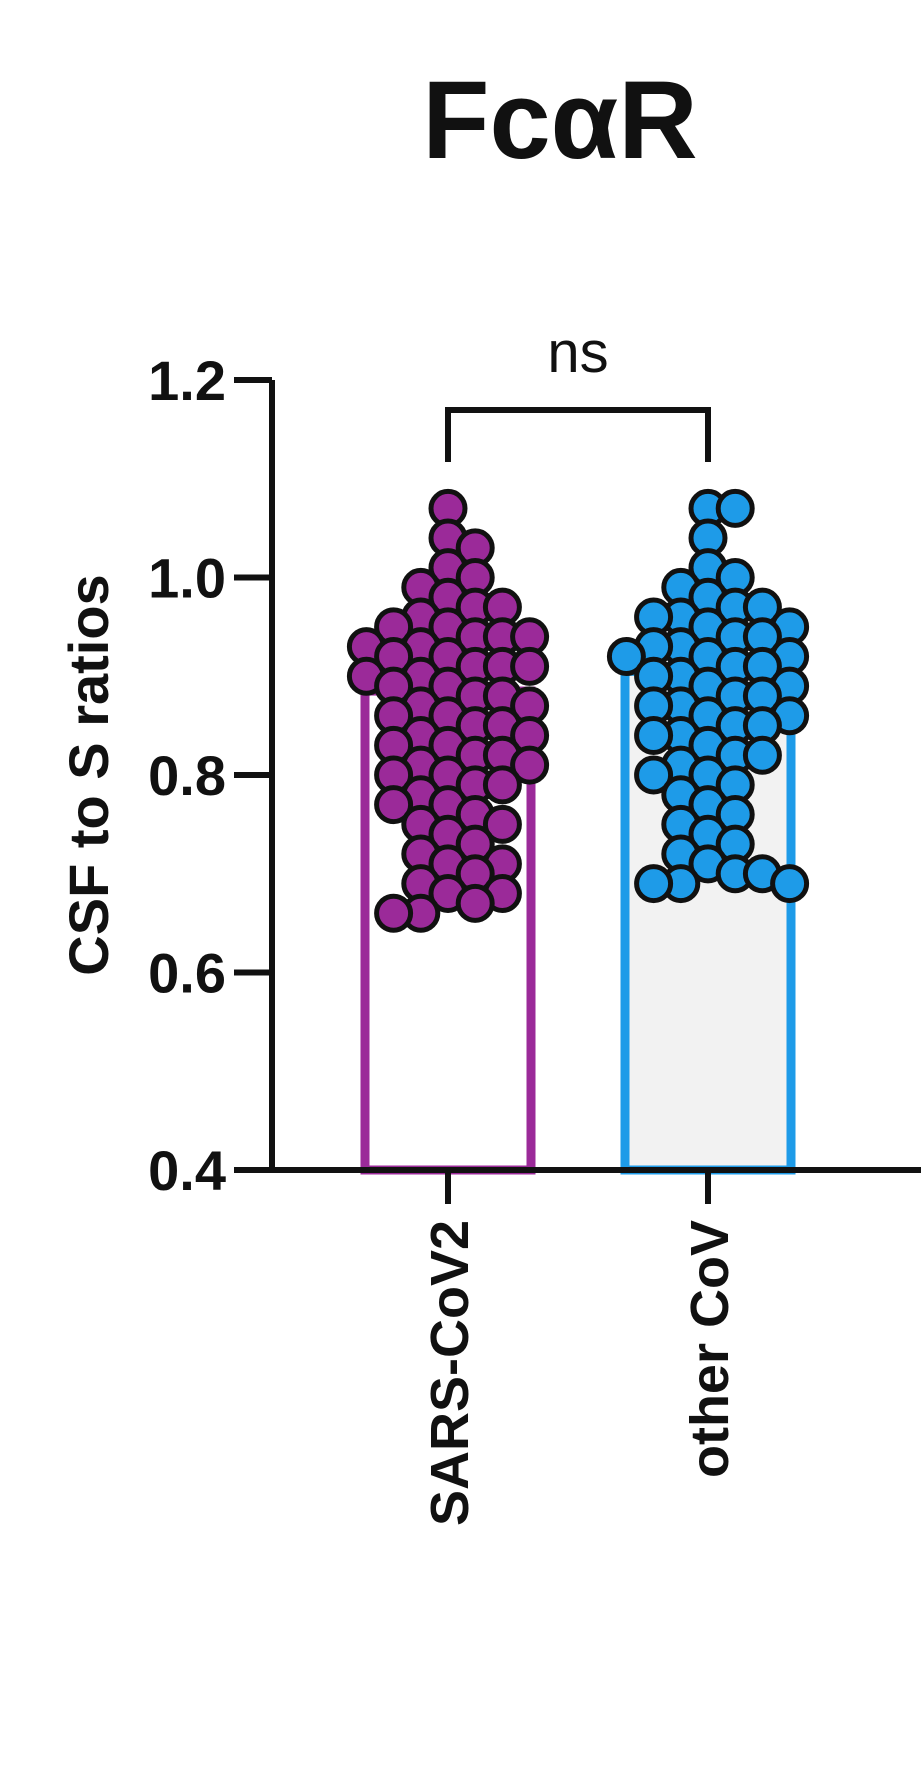  What do you see at coordinates (187, 380) in the screenshot?
I see `y-tick-label-4: 1.2` at bounding box center [187, 380].